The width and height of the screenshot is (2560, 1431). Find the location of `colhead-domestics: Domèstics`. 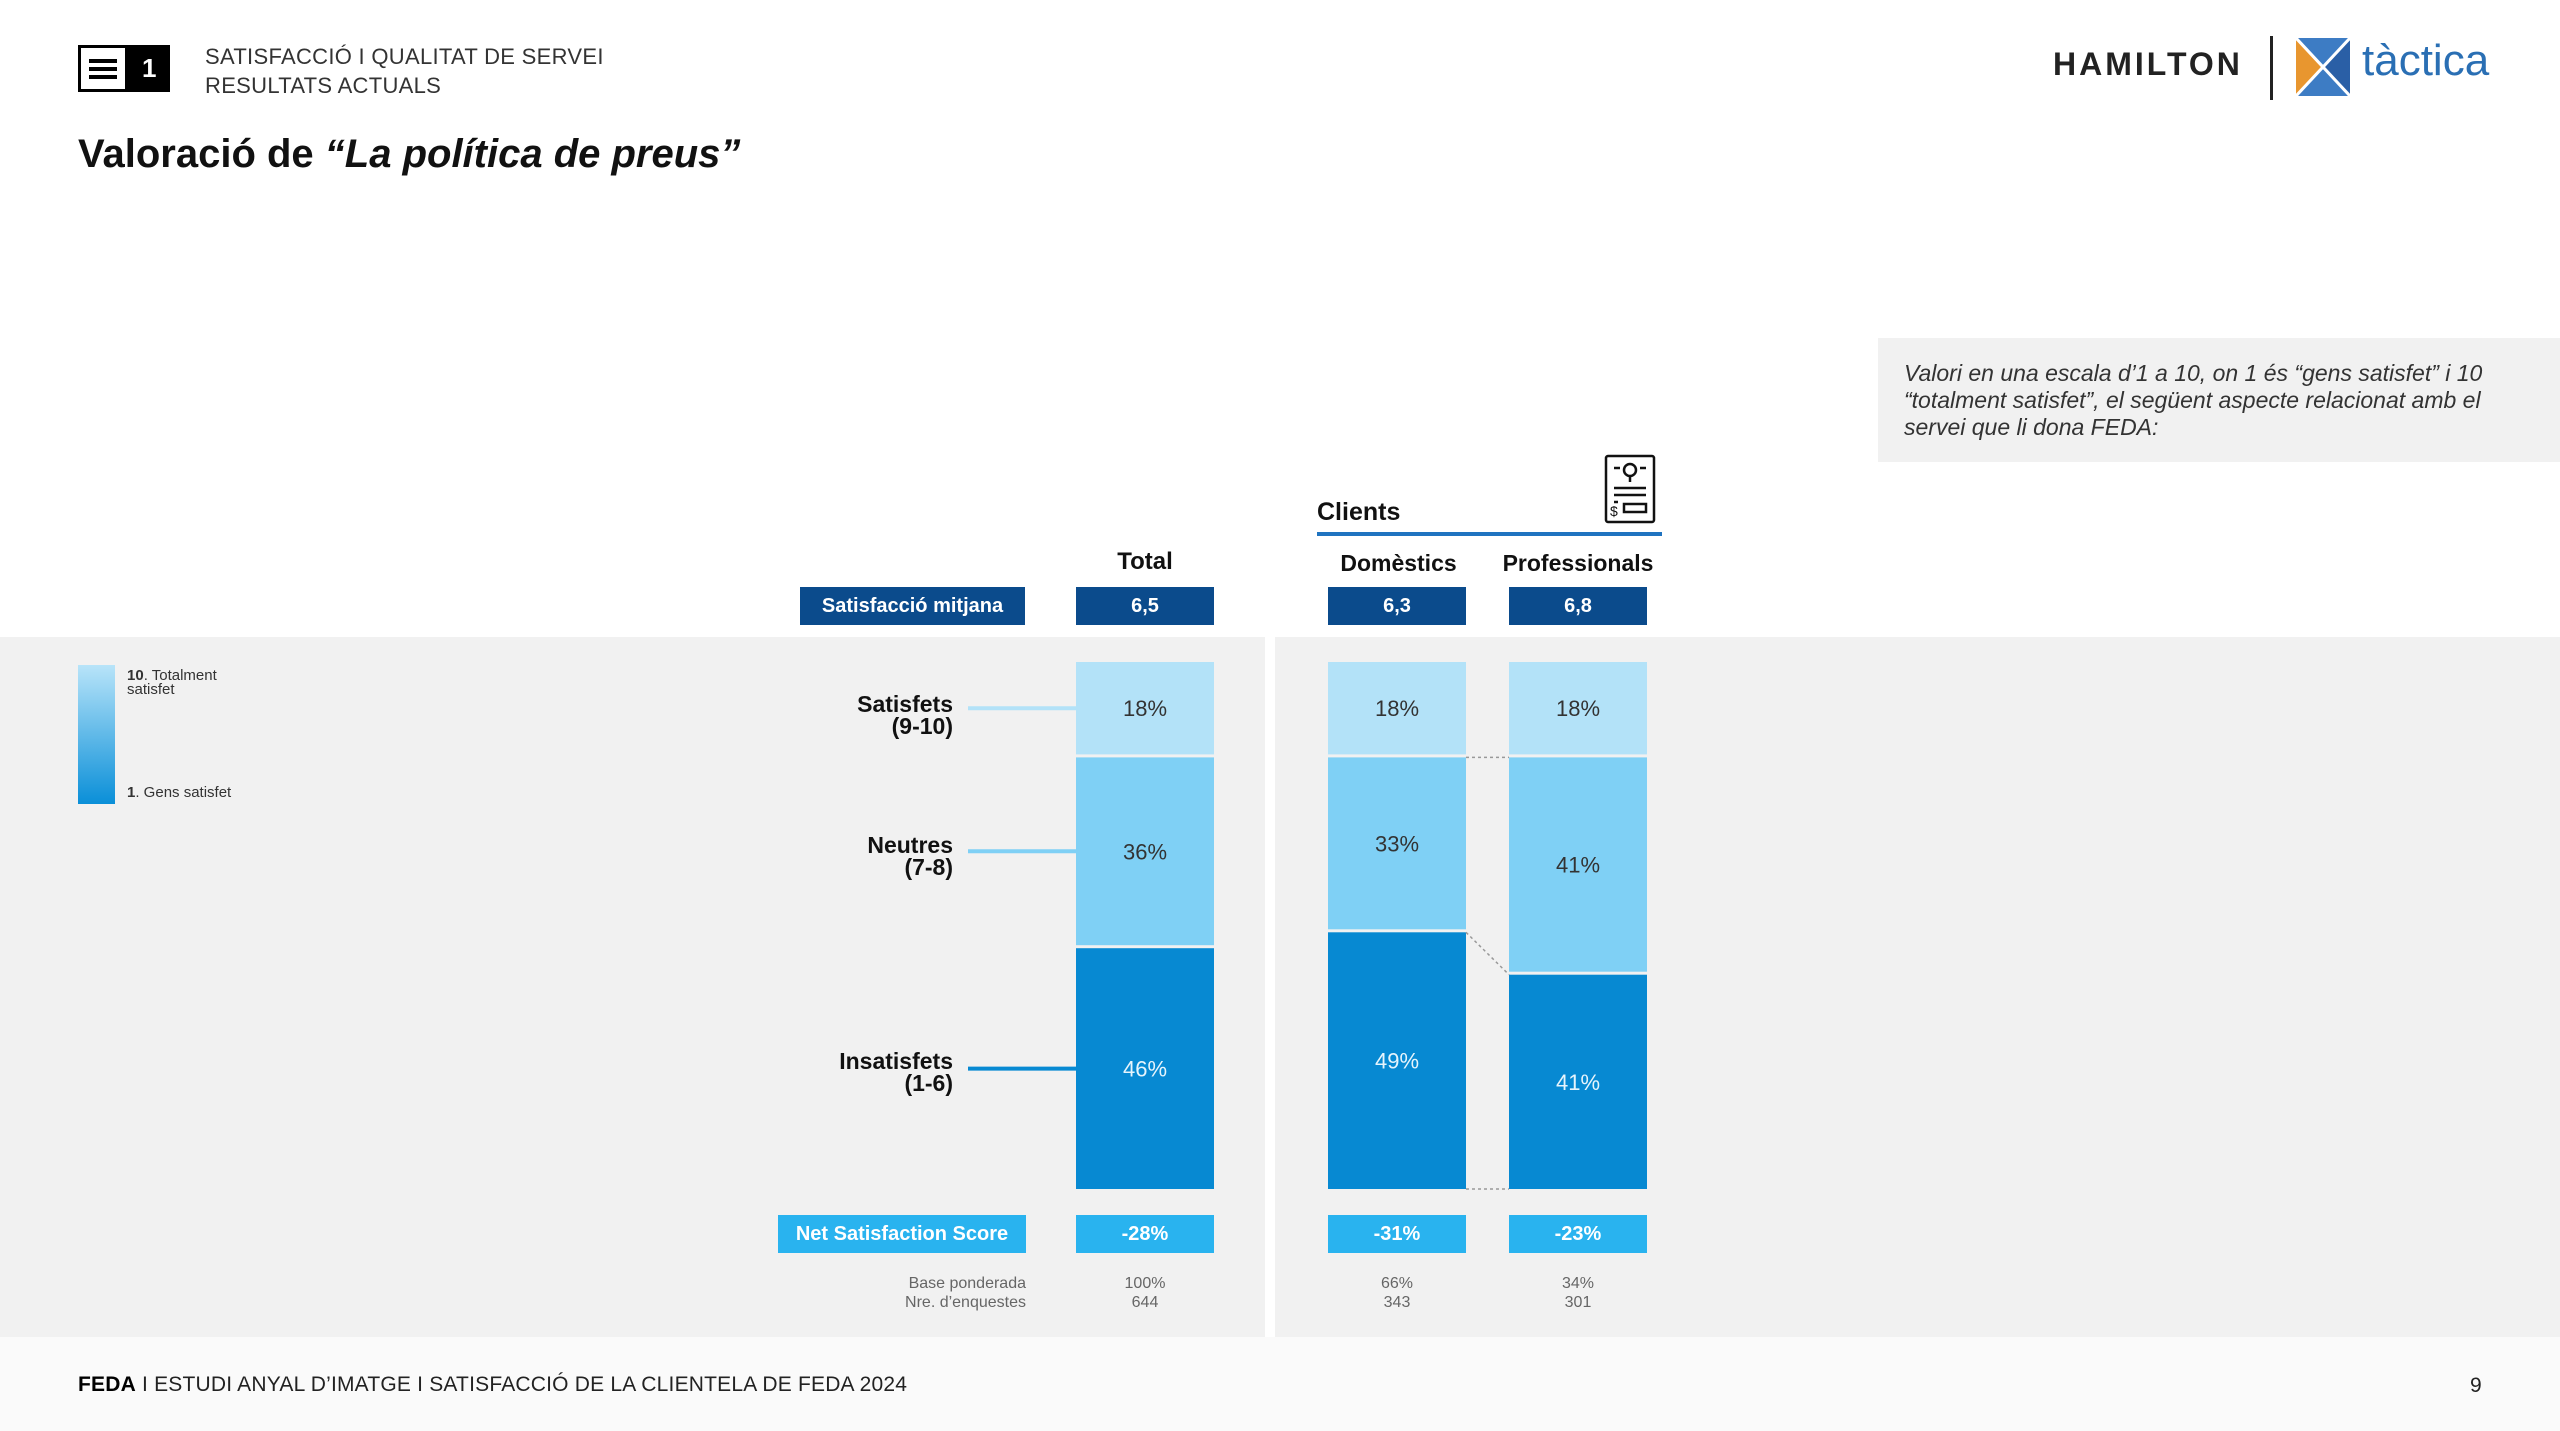

colhead-domestics: Domèstics is located at coordinates (1398, 563).